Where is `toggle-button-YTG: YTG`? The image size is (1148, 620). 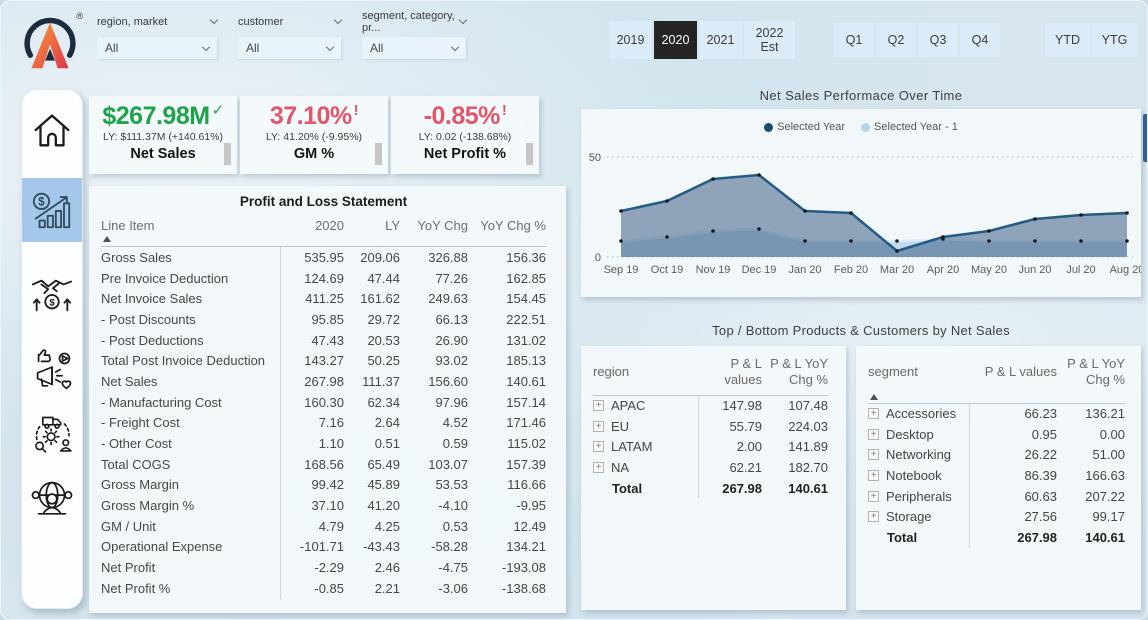 toggle-button-YTG: YTG is located at coordinates (1114, 40).